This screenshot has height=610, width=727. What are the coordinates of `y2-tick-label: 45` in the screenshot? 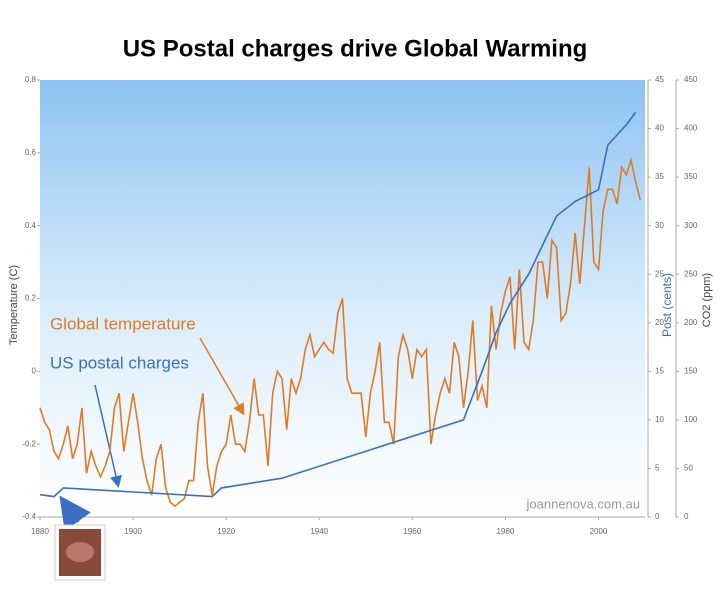 It's located at (659, 79).